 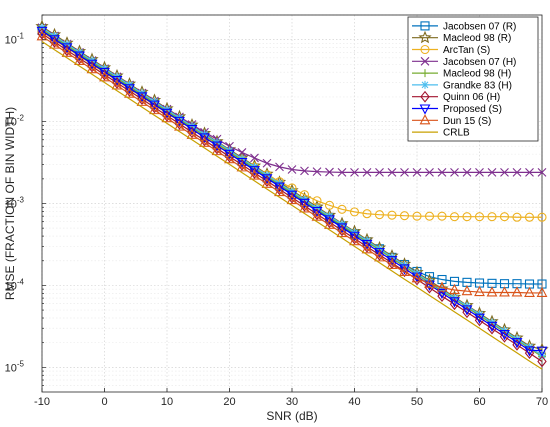 What do you see at coordinates (457, 109) in the screenshot?
I see `legend-item: Proposed (S)` at bounding box center [457, 109].